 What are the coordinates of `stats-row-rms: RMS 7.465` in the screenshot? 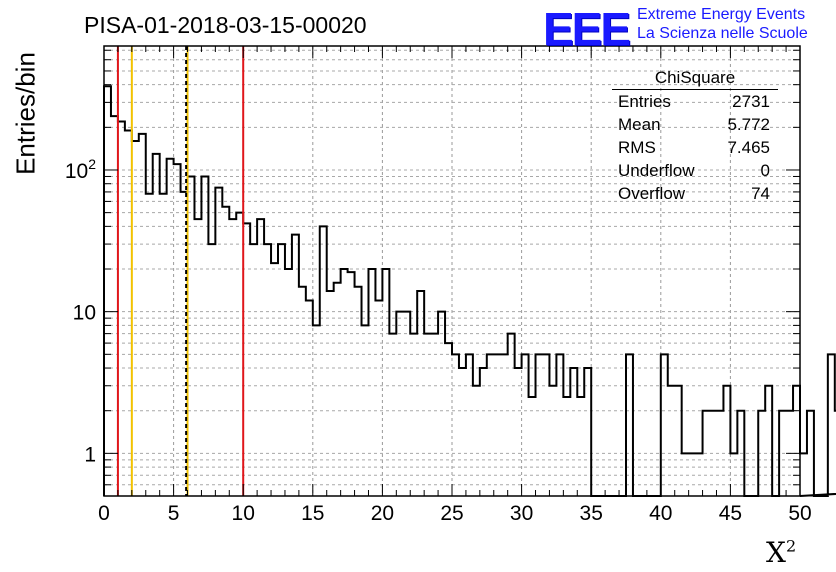 It's located at (695, 147).